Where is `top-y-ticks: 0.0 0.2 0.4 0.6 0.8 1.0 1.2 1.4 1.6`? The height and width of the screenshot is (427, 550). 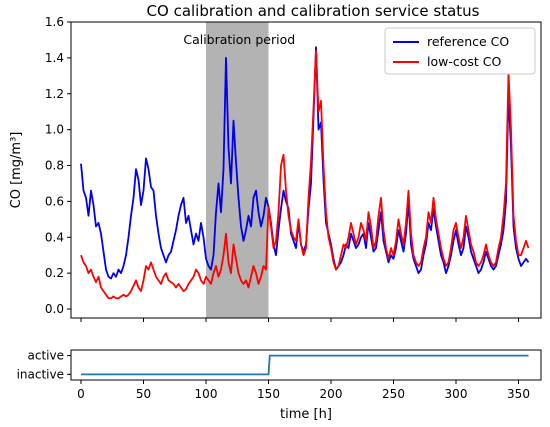 top-y-ticks: 0.0 0.2 0.4 0.6 0.8 1.0 1.2 1.4 1.6 is located at coordinates (58, 165).